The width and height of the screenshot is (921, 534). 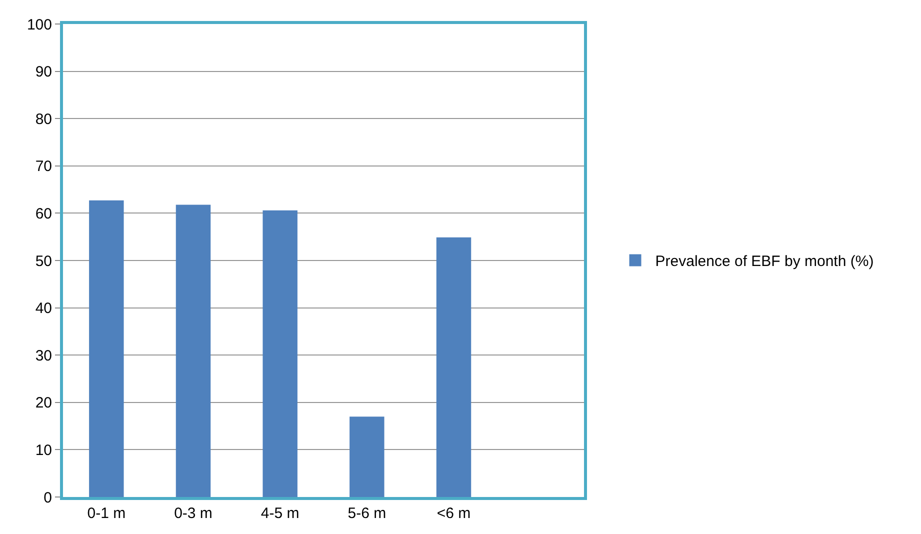 I want to click on y-tick-label: 20, so click(x=43, y=403).